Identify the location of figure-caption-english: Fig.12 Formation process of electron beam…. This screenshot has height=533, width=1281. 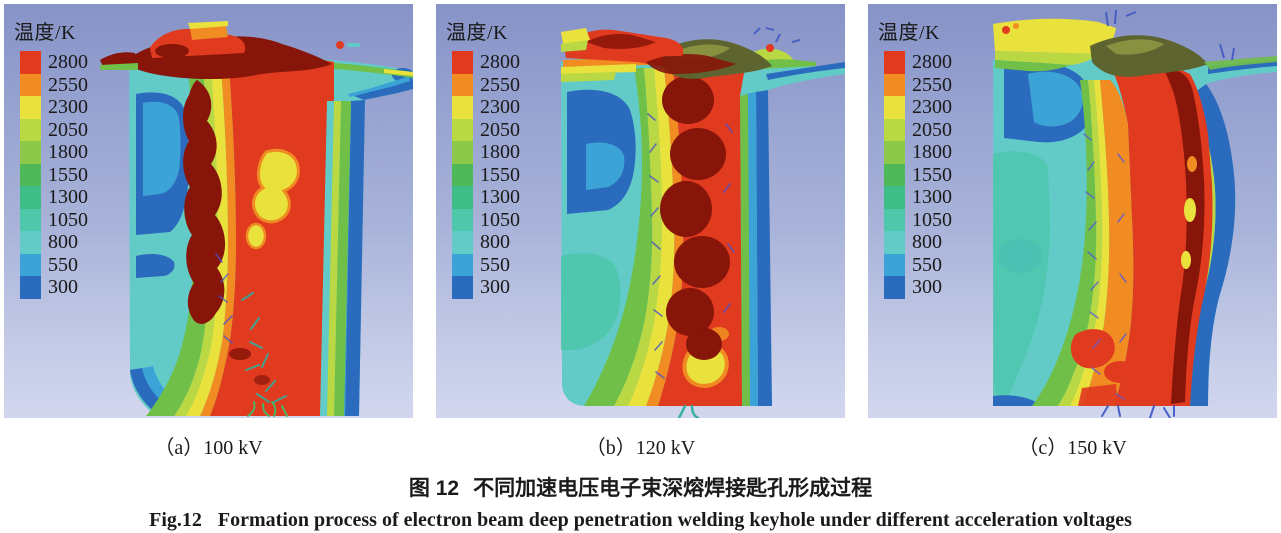
(640, 520).